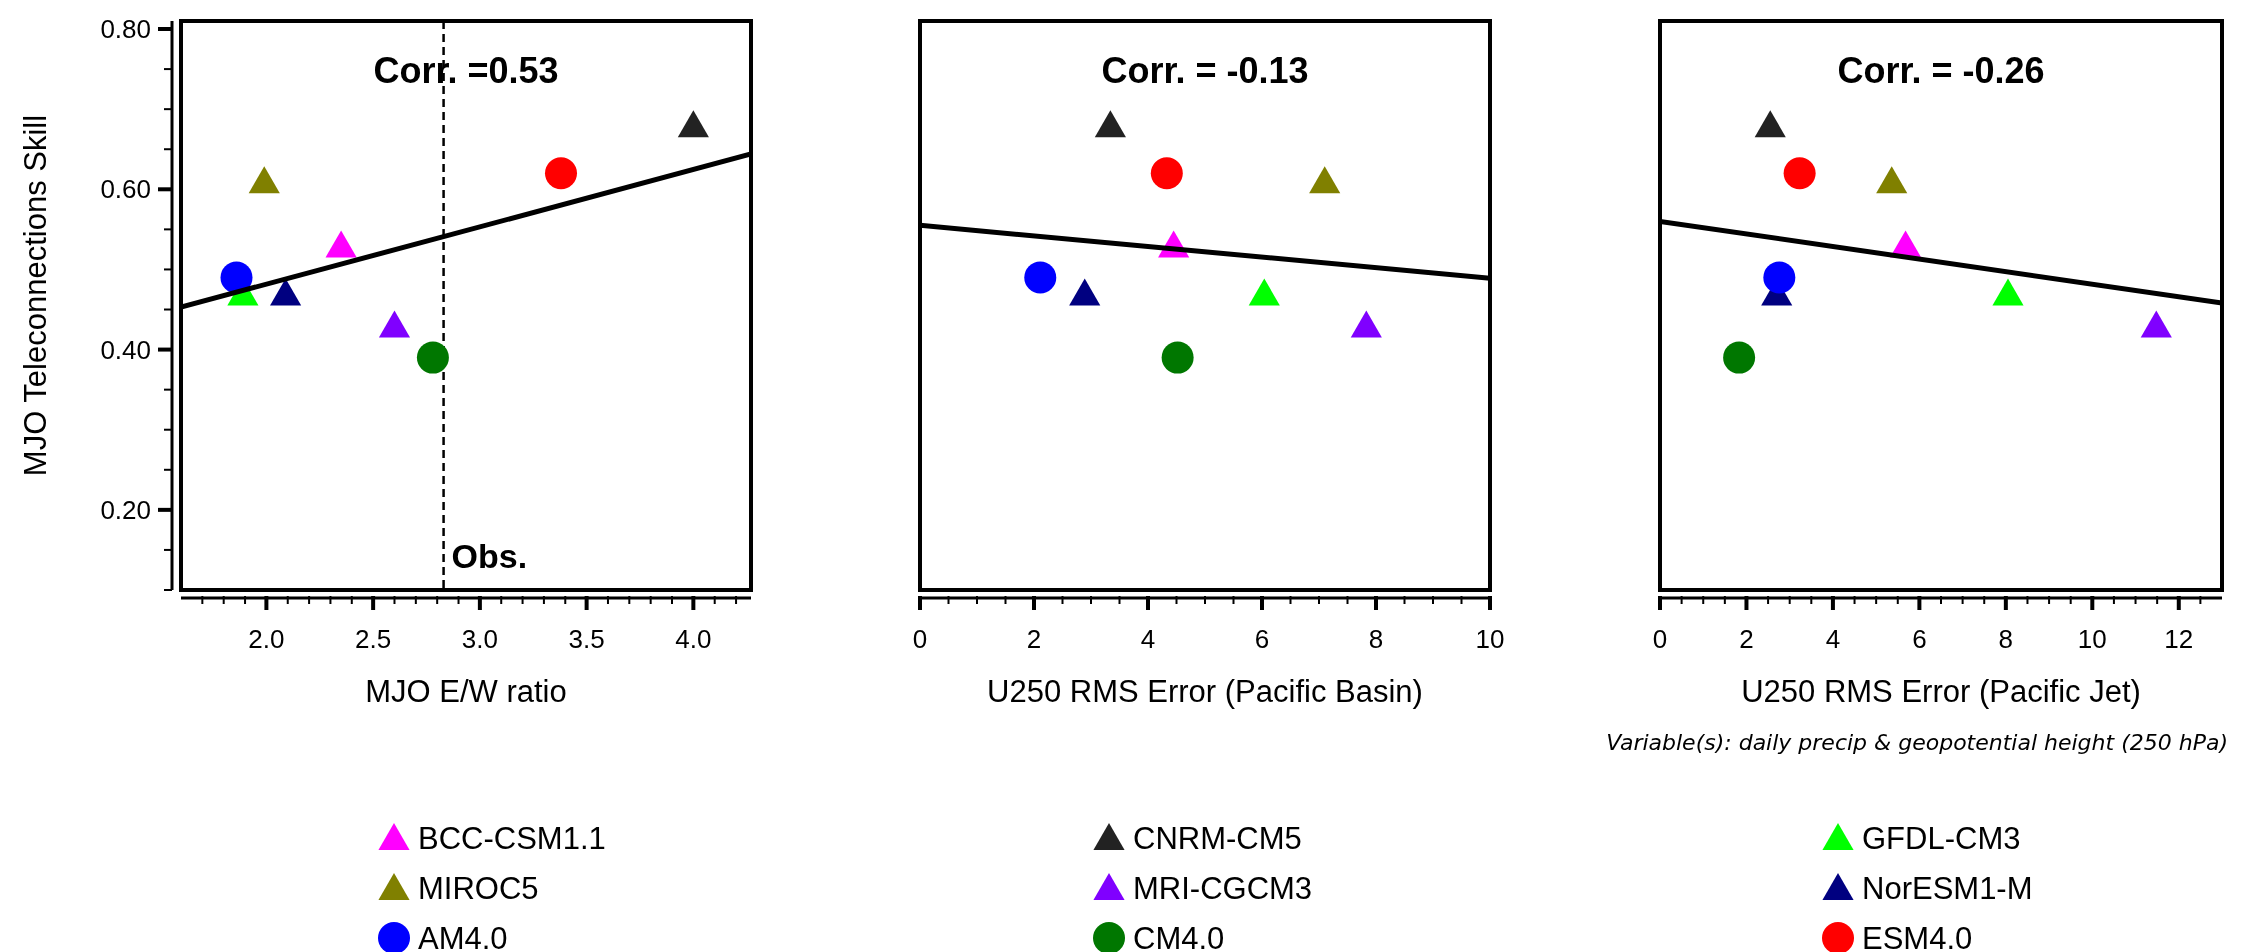  I want to click on x-axis-title: U250 RMS Error (Pacific Basin), so click(1205, 691).